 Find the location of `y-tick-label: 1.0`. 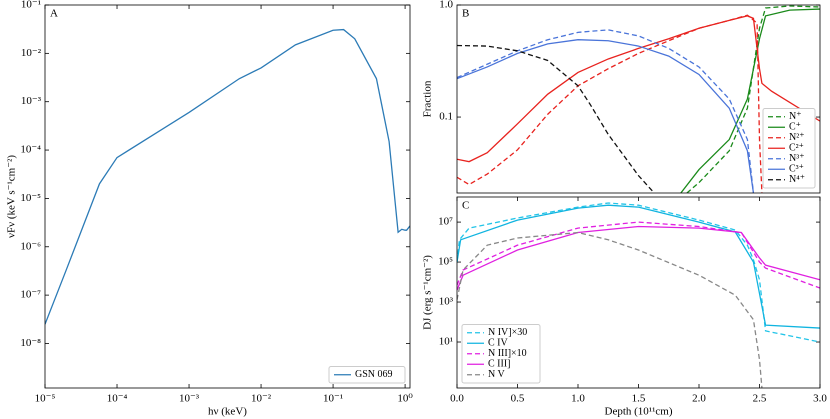

y-tick-label: 1.0 is located at coordinates (446, 5).